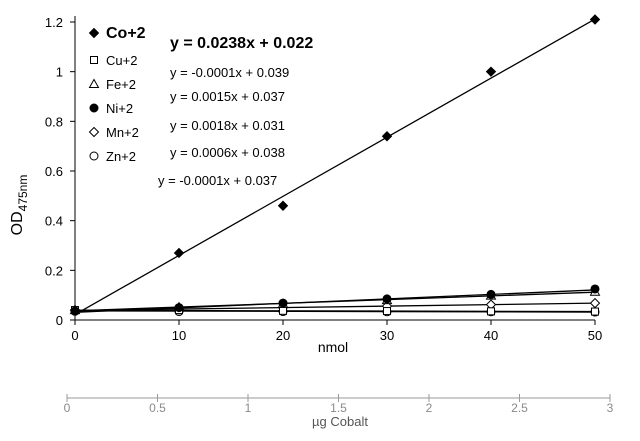  I want to click on y-tick-label: 0.6, so click(54, 171).